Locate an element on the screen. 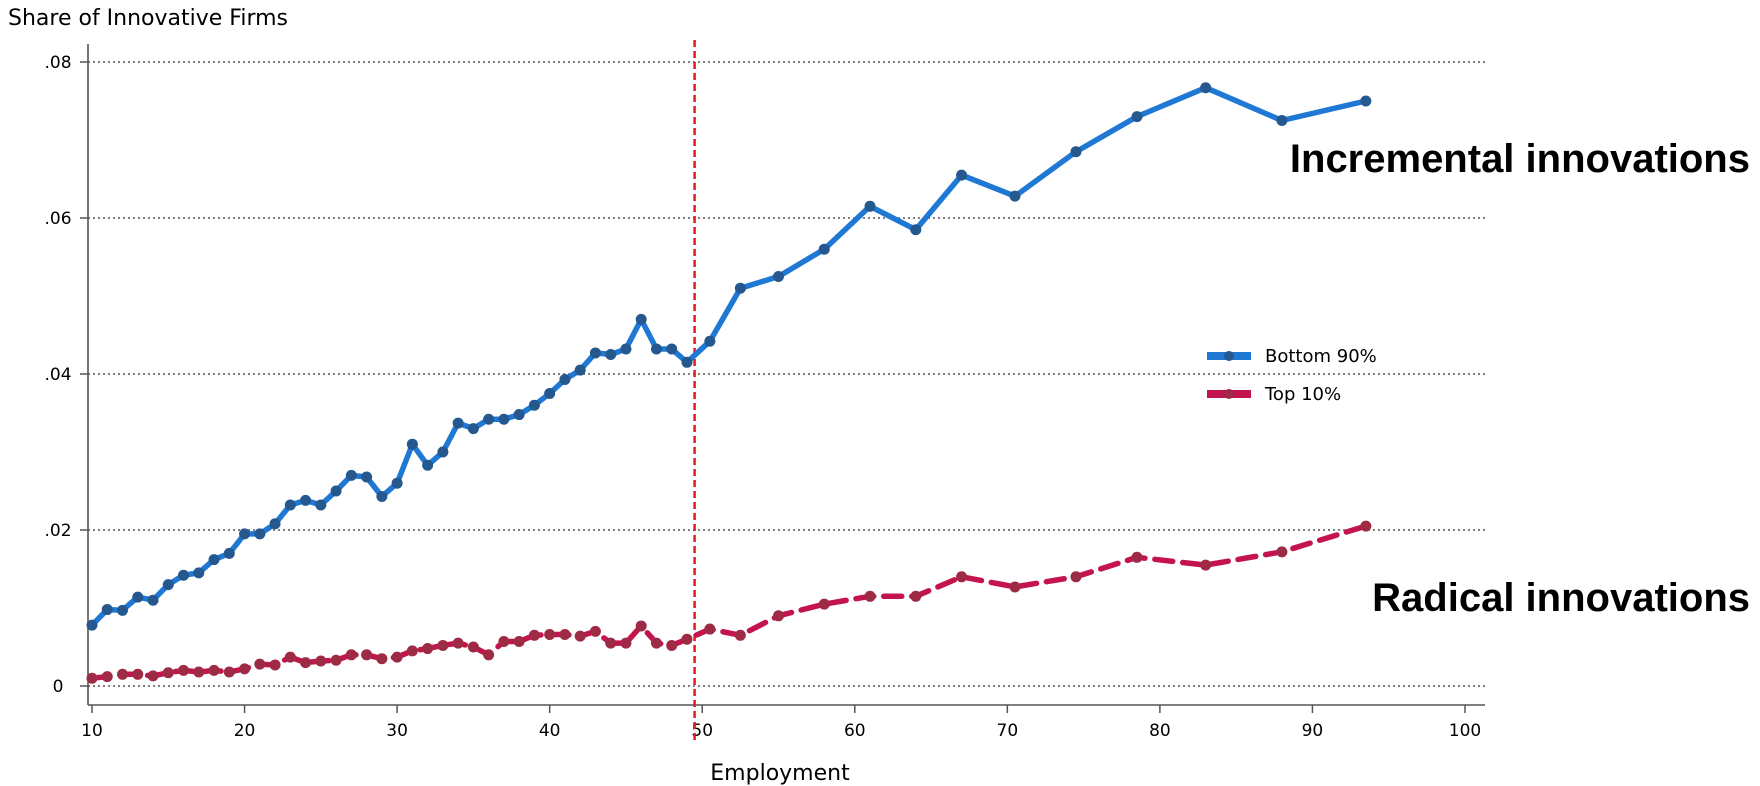  x-tick-label: 100 is located at coordinates (1465, 731).